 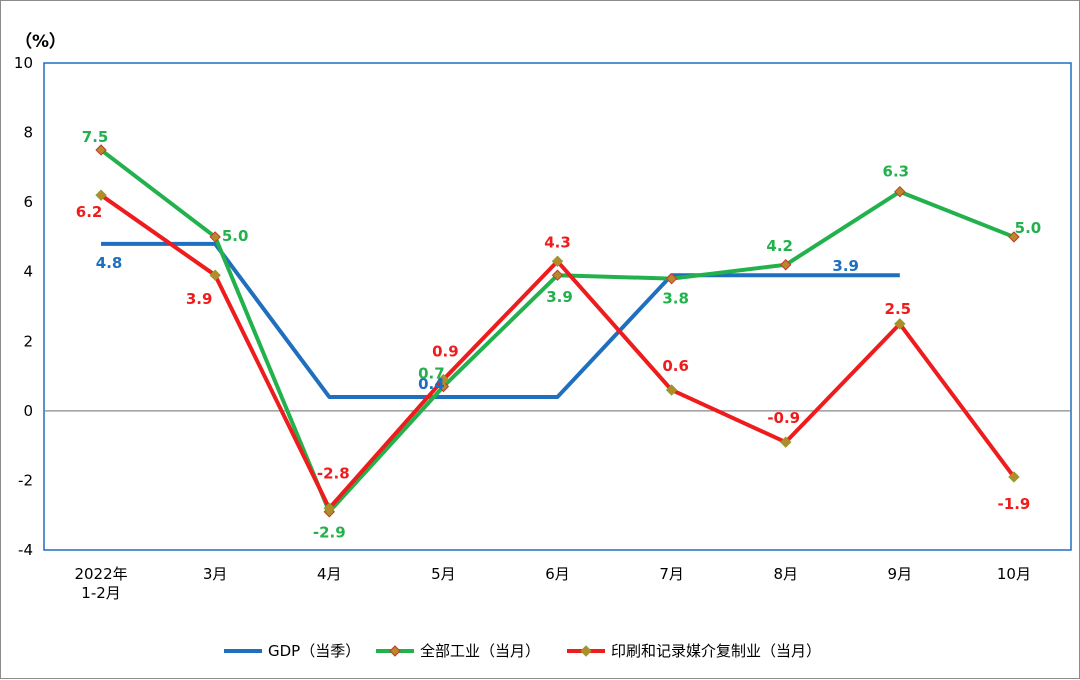 I want to click on data-label: 6.2, so click(x=89, y=212).